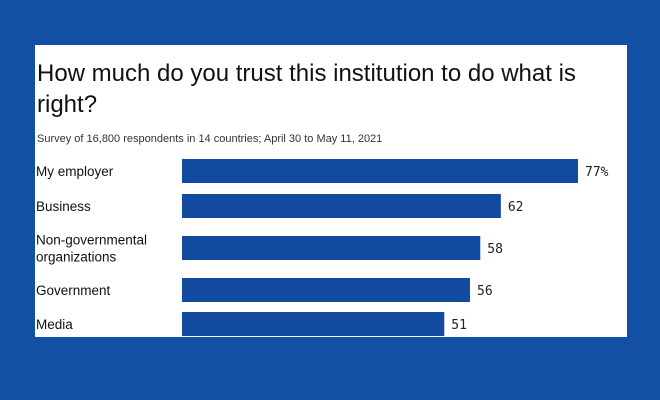 This screenshot has height=400, width=660. I want to click on category-label: Non-governmental, so click(91, 240).